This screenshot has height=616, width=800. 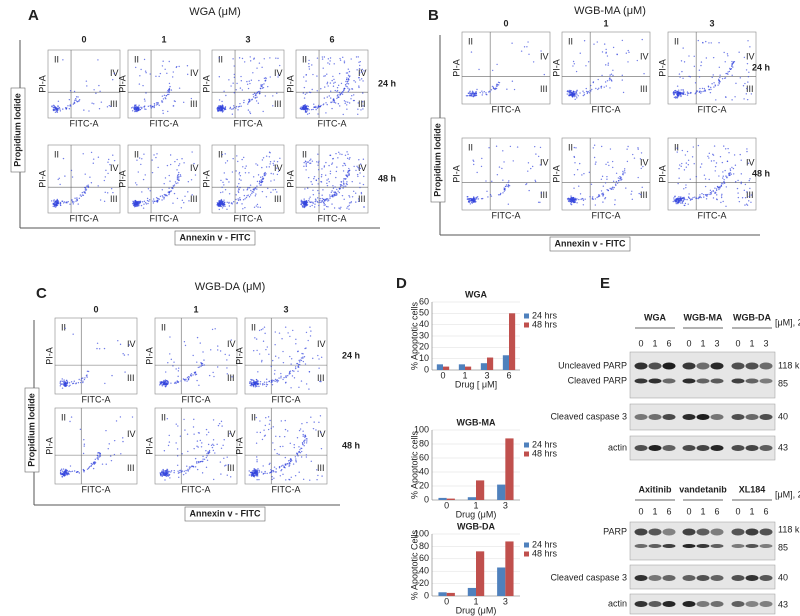 What do you see at coordinates (703, 489) in the screenshot?
I see `group-label: vandetanib` at bounding box center [703, 489].